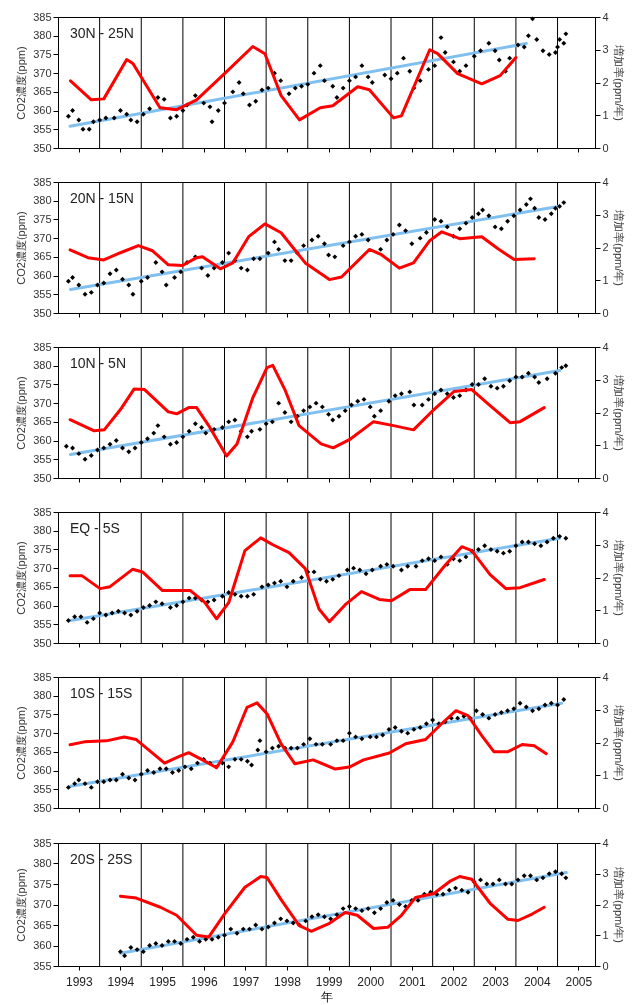  Describe the element at coordinates (454, 981) in the screenshot. I see `x-tick-label: 2002` at that location.